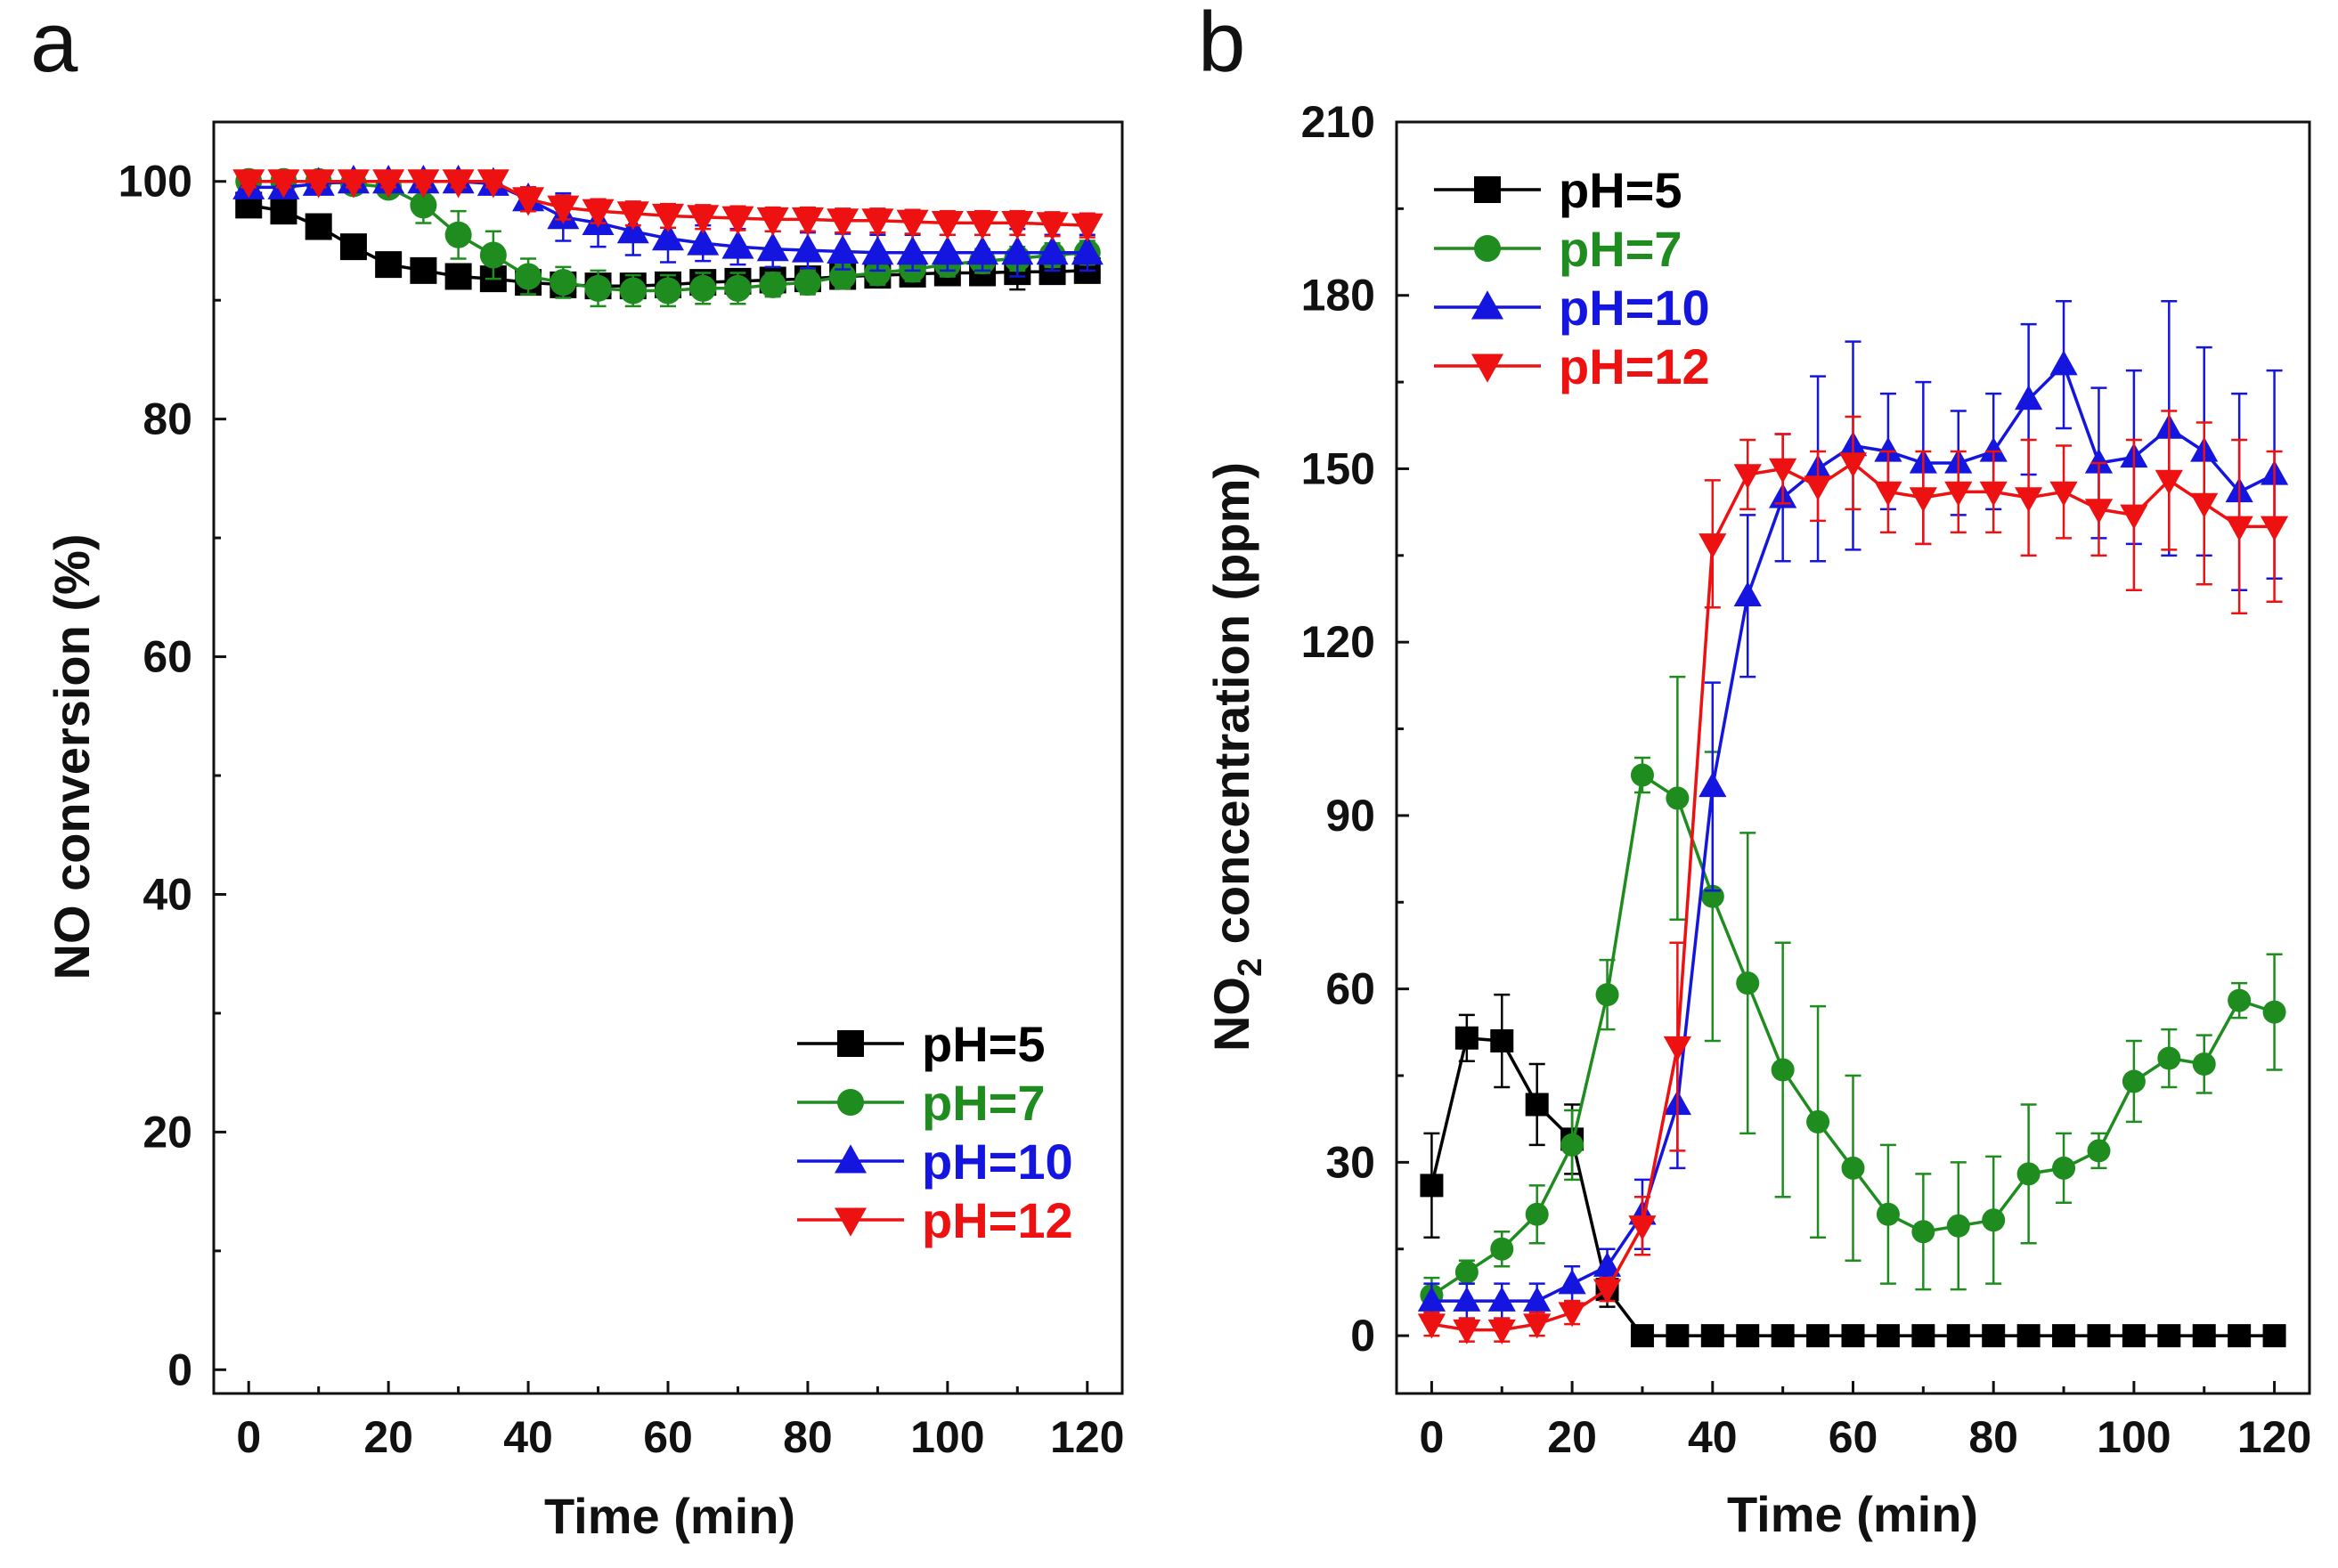 Image resolution: width=2338 pixels, height=1568 pixels. What do you see at coordinates (1231, 1014) in the screenshot?
I see `panel-b-y-axis-title-main: NO` at bounding box center [1231, 1014].